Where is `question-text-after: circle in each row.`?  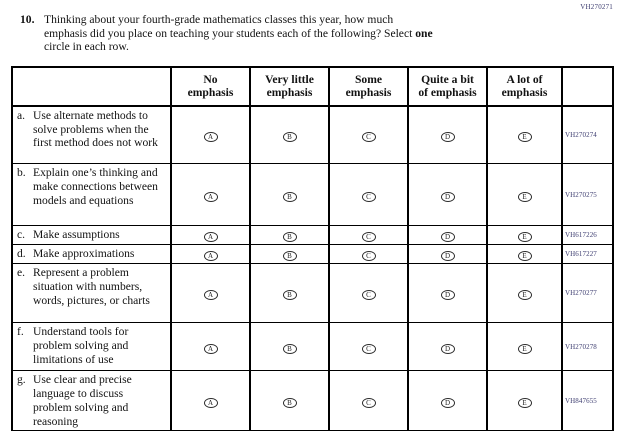
question-text-after: circle in each row. is located at coordinates (86, 47).